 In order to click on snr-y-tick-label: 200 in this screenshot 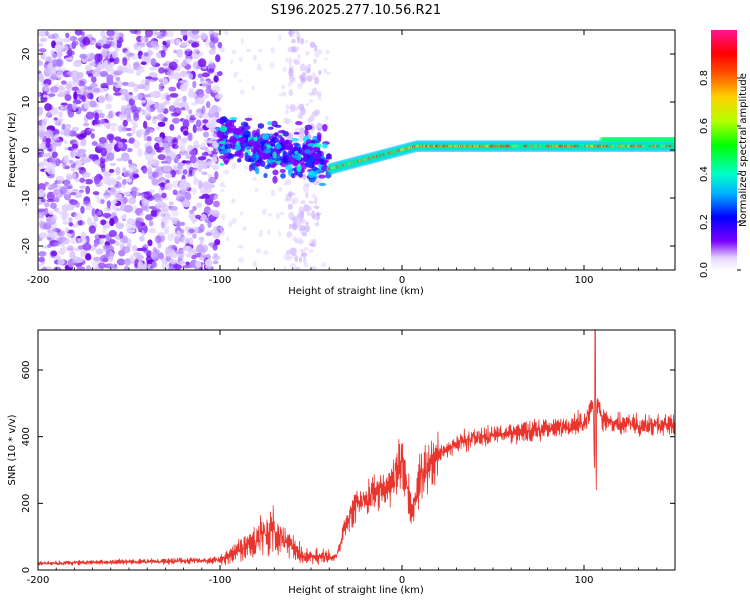, I will do `click(26, 503)`.